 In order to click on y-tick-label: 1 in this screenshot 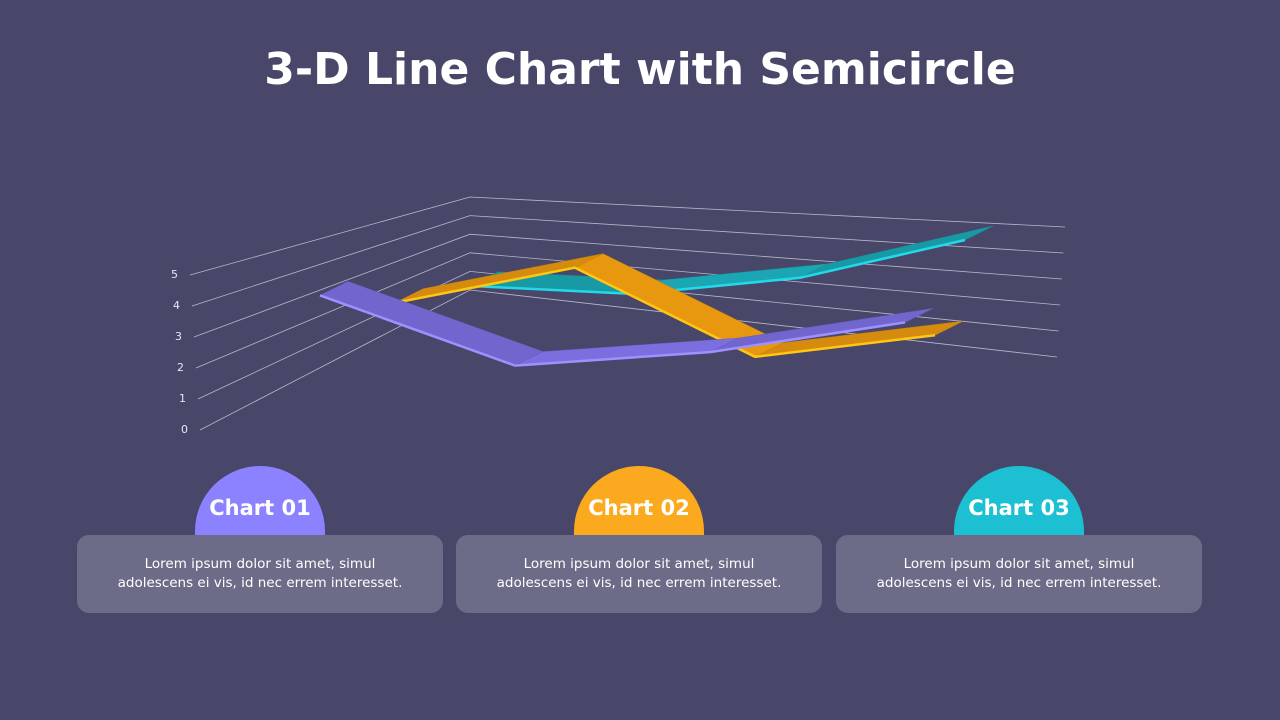, I will do `click(182, 398)`.